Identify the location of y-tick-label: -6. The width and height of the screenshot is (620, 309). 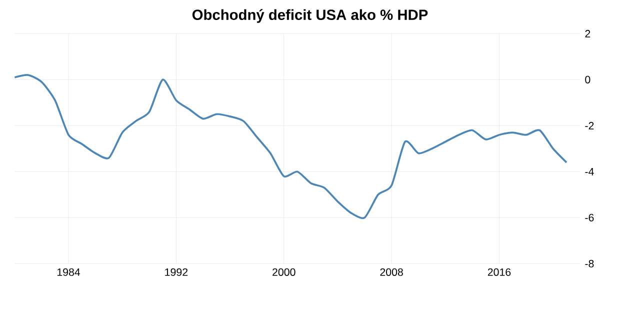
(589, 218).